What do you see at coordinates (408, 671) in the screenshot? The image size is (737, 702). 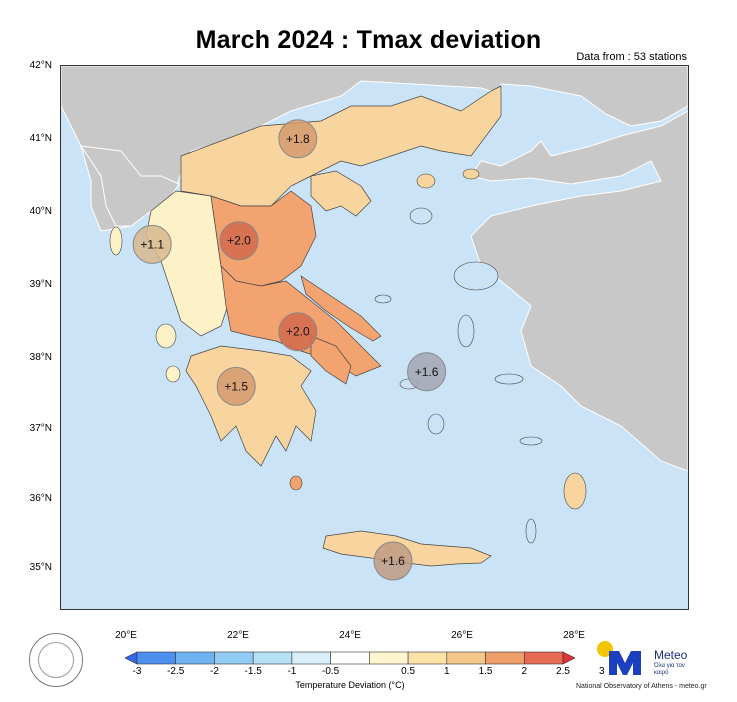 I see `colorbar-tick: 0.5` at bounding box center [408, 671].